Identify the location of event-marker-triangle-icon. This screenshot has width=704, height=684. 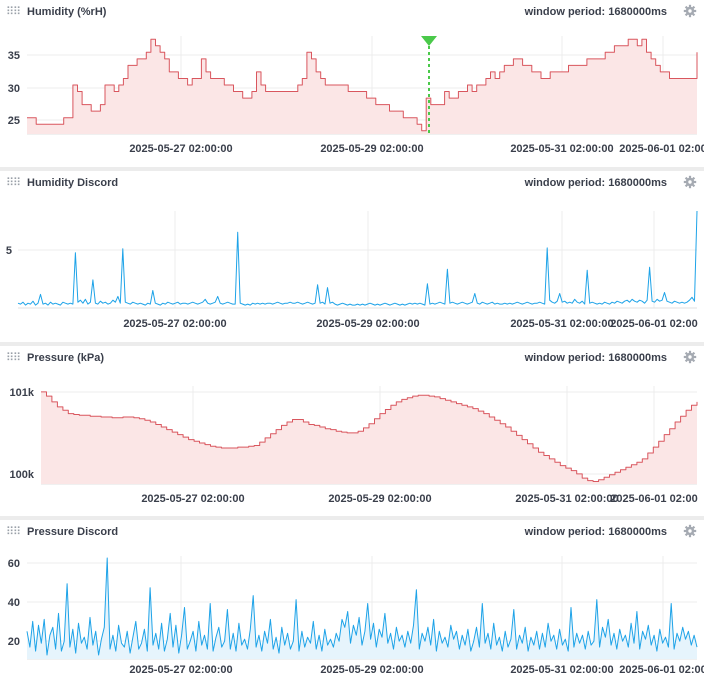
(429, 41).